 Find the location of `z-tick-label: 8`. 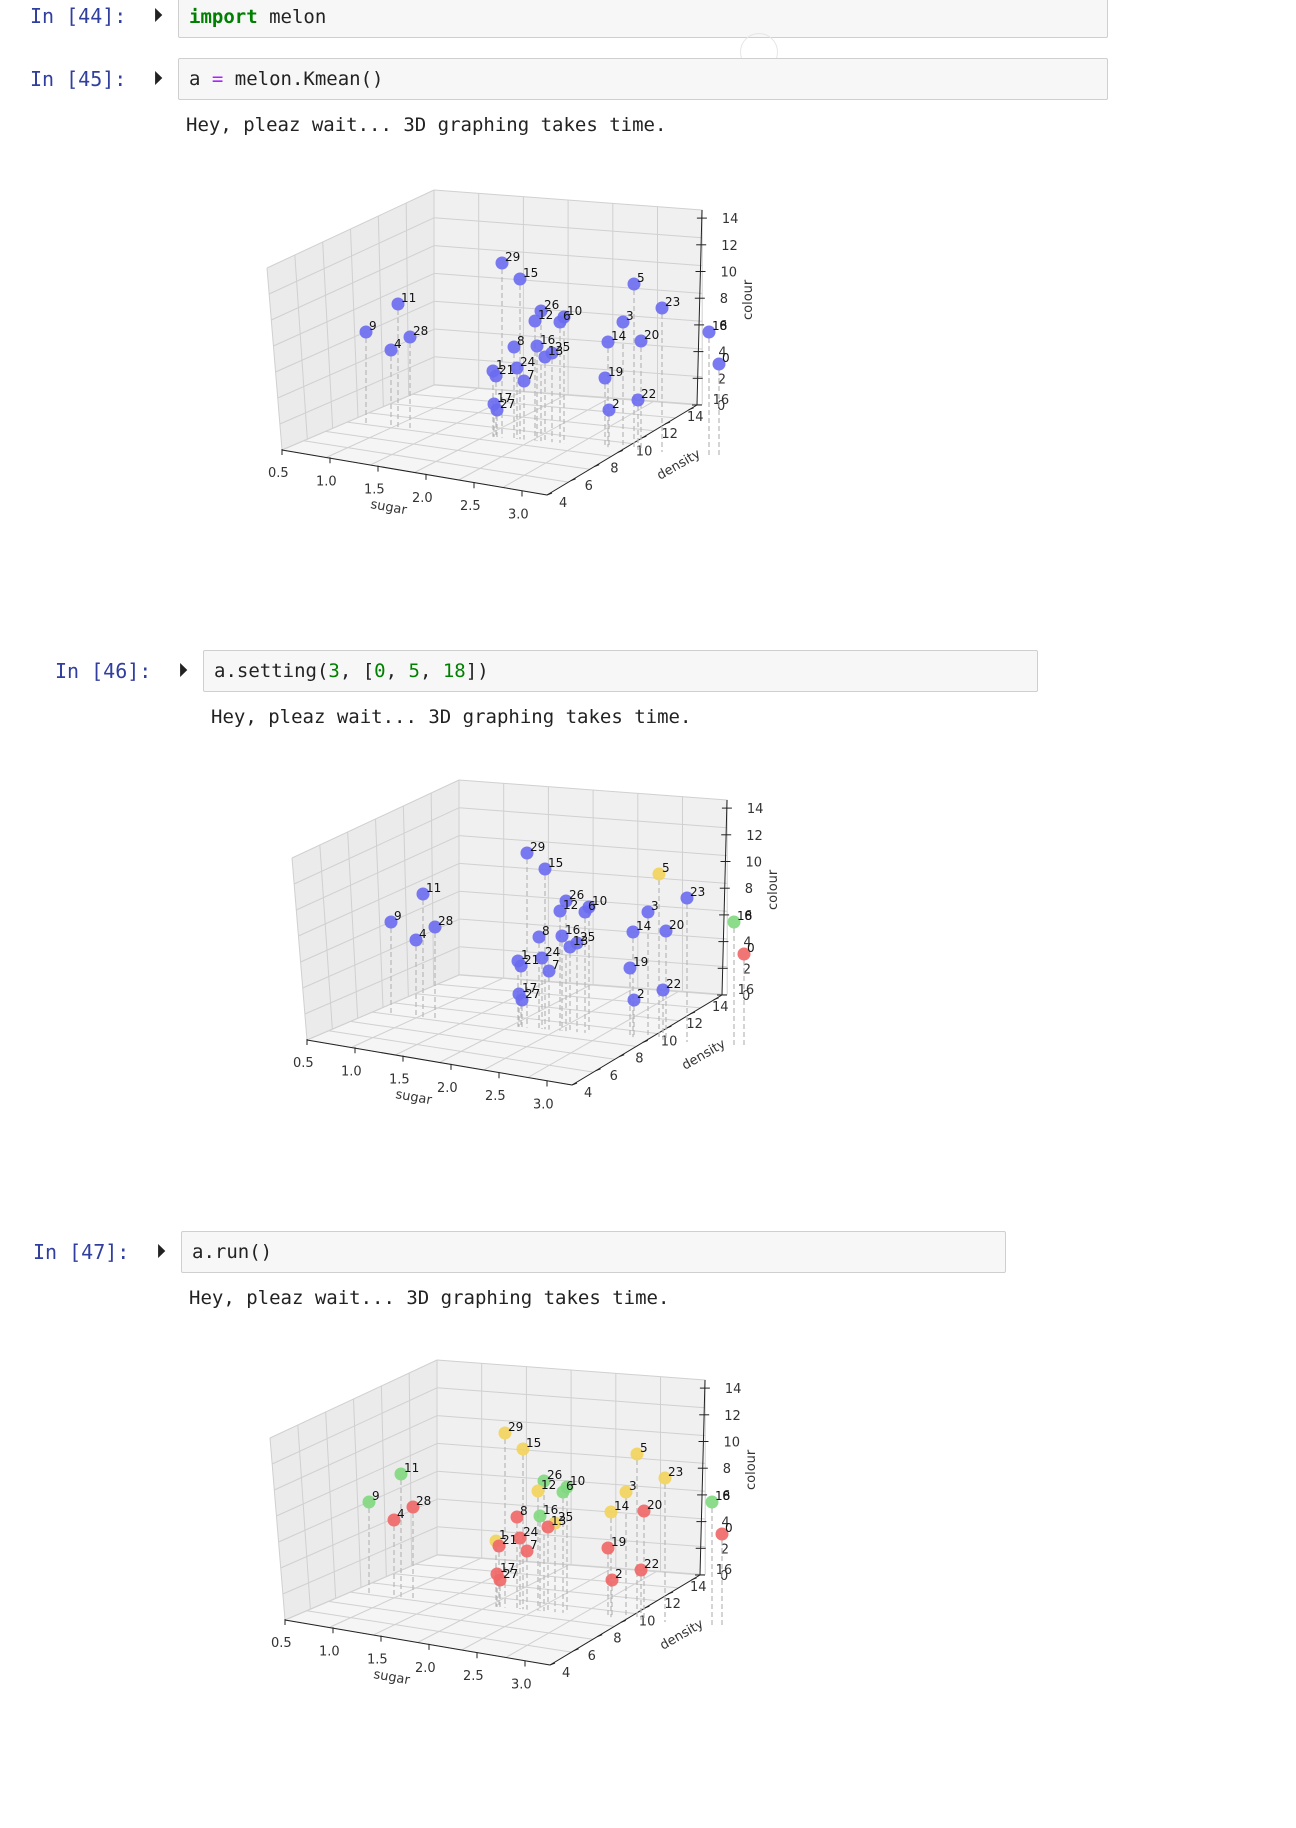

z-tick-label: 8 is located at coordinates (724, 299).